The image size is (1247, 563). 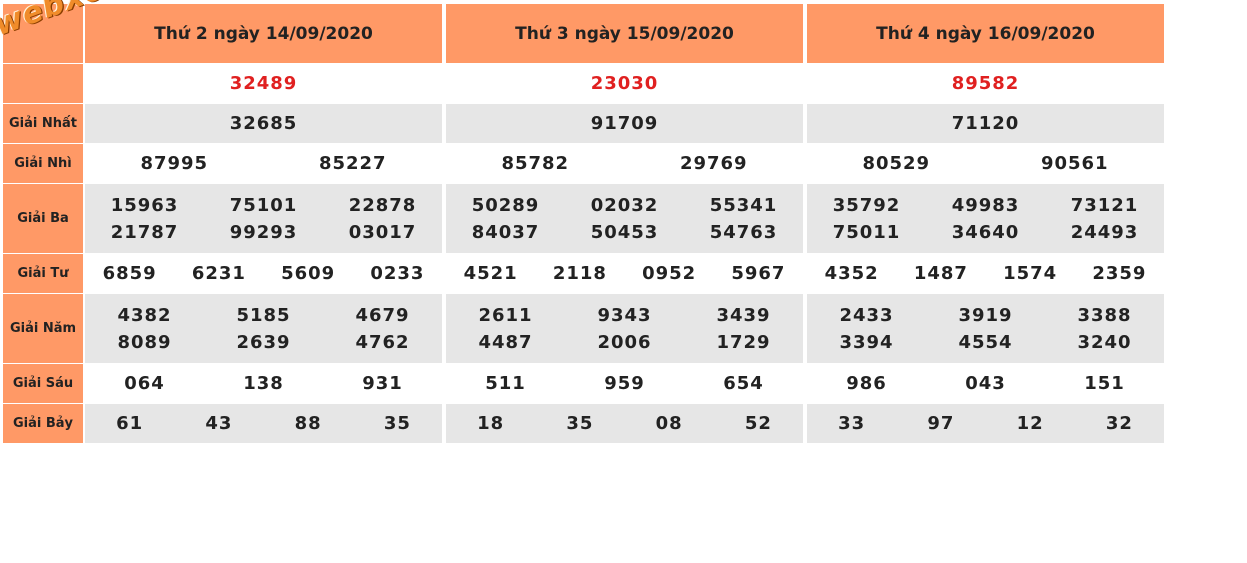 What do you see at coordinates (743, 383) in the screenshot?
I see `sixth-prize: 654` at bounding box center [743, 383].